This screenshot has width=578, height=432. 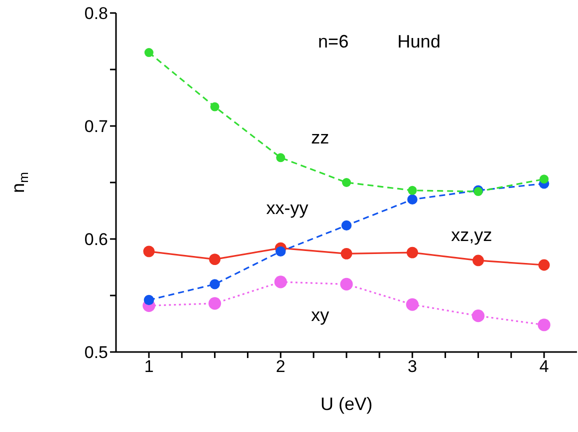 What do you see at coordinates (96, 126) in the screenshot?
I see `y-tick-label: 0.7` at bounding box center [96, 126].